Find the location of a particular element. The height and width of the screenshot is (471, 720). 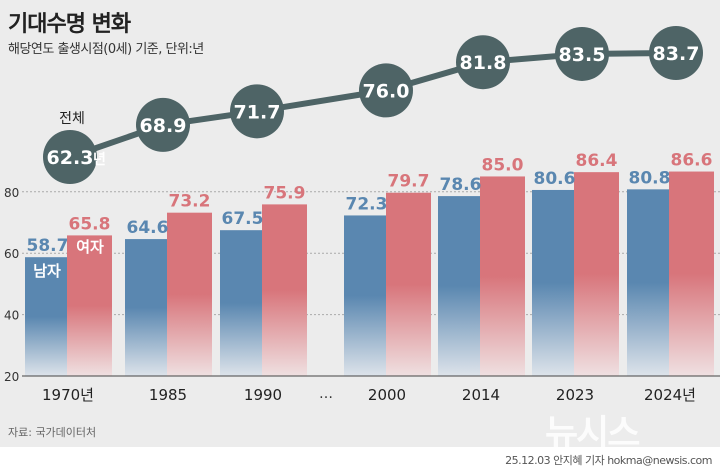

total-label: 81.8 is located at coordinates (483, 63).